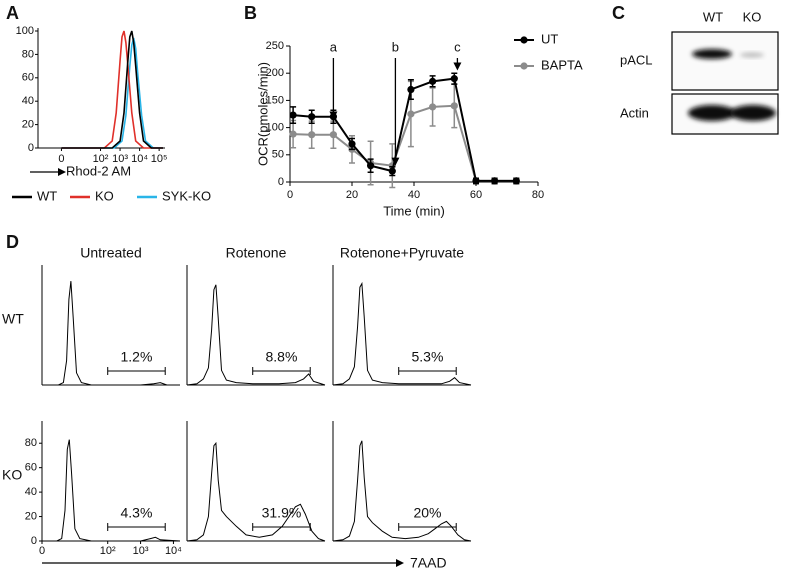 Image resolution: width=791 pixels, height=573 pixels. What do you see at coordinates (713, 16) in the screenshot?
I see `lane-label: WT` at bounding box center [713, 16].